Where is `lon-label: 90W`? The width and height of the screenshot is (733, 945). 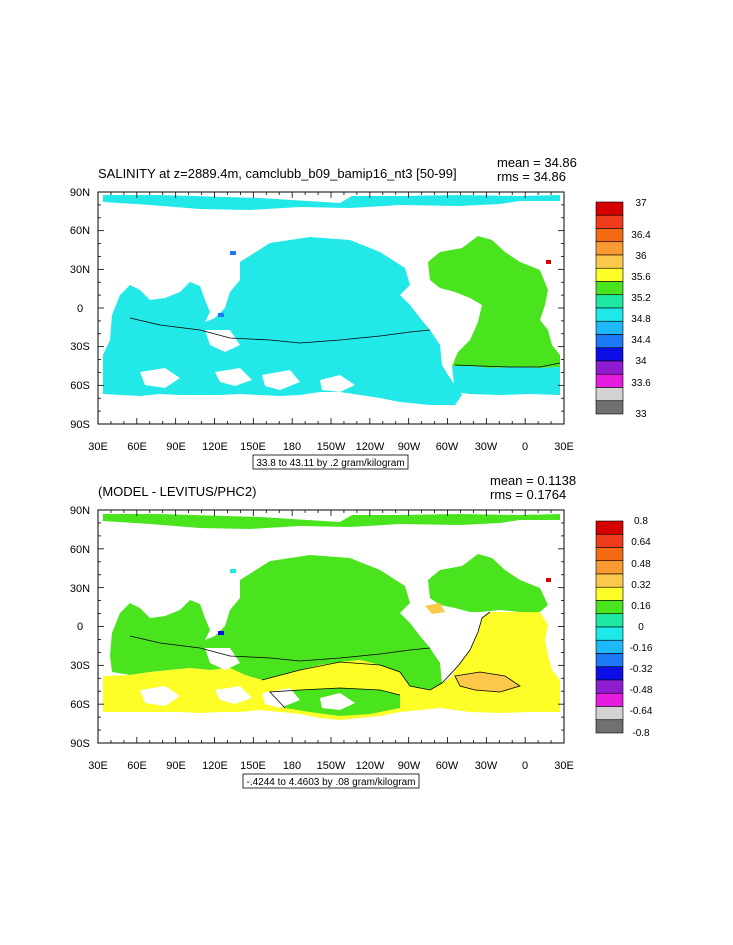
lon-label: 90W is located at coordinates (409, 447).